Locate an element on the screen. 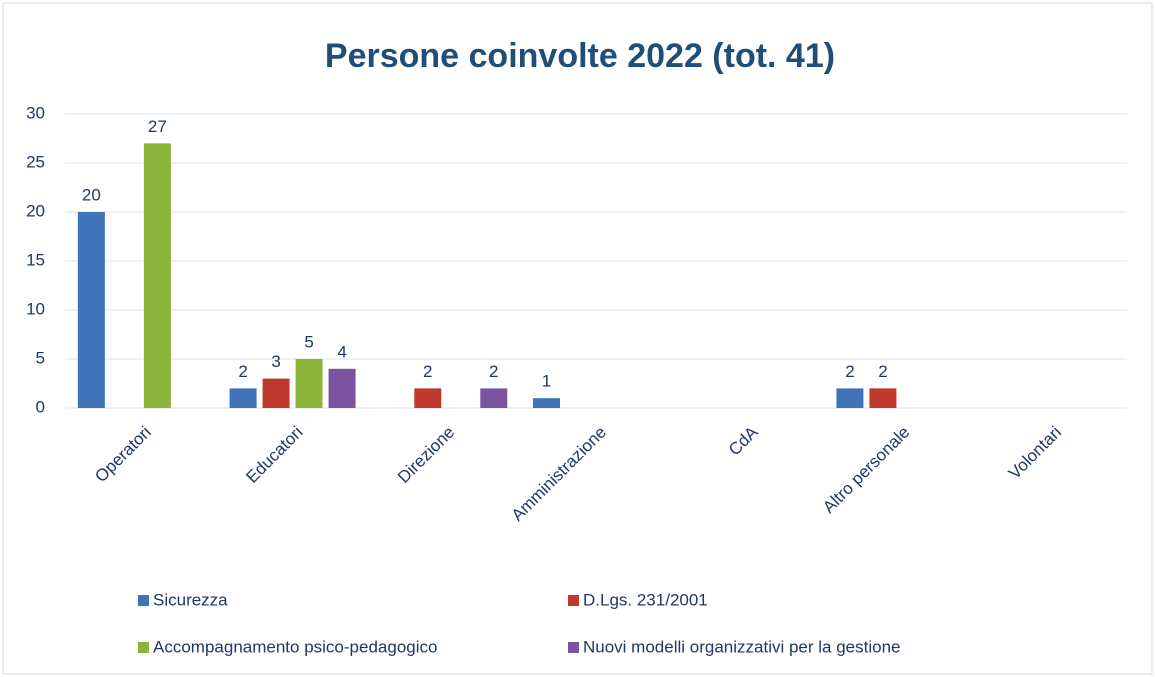 The height and width of the screenshot is (677, 1155). legend-label: D.Lgs. 231/2001 is located at coordinates (645, 599).